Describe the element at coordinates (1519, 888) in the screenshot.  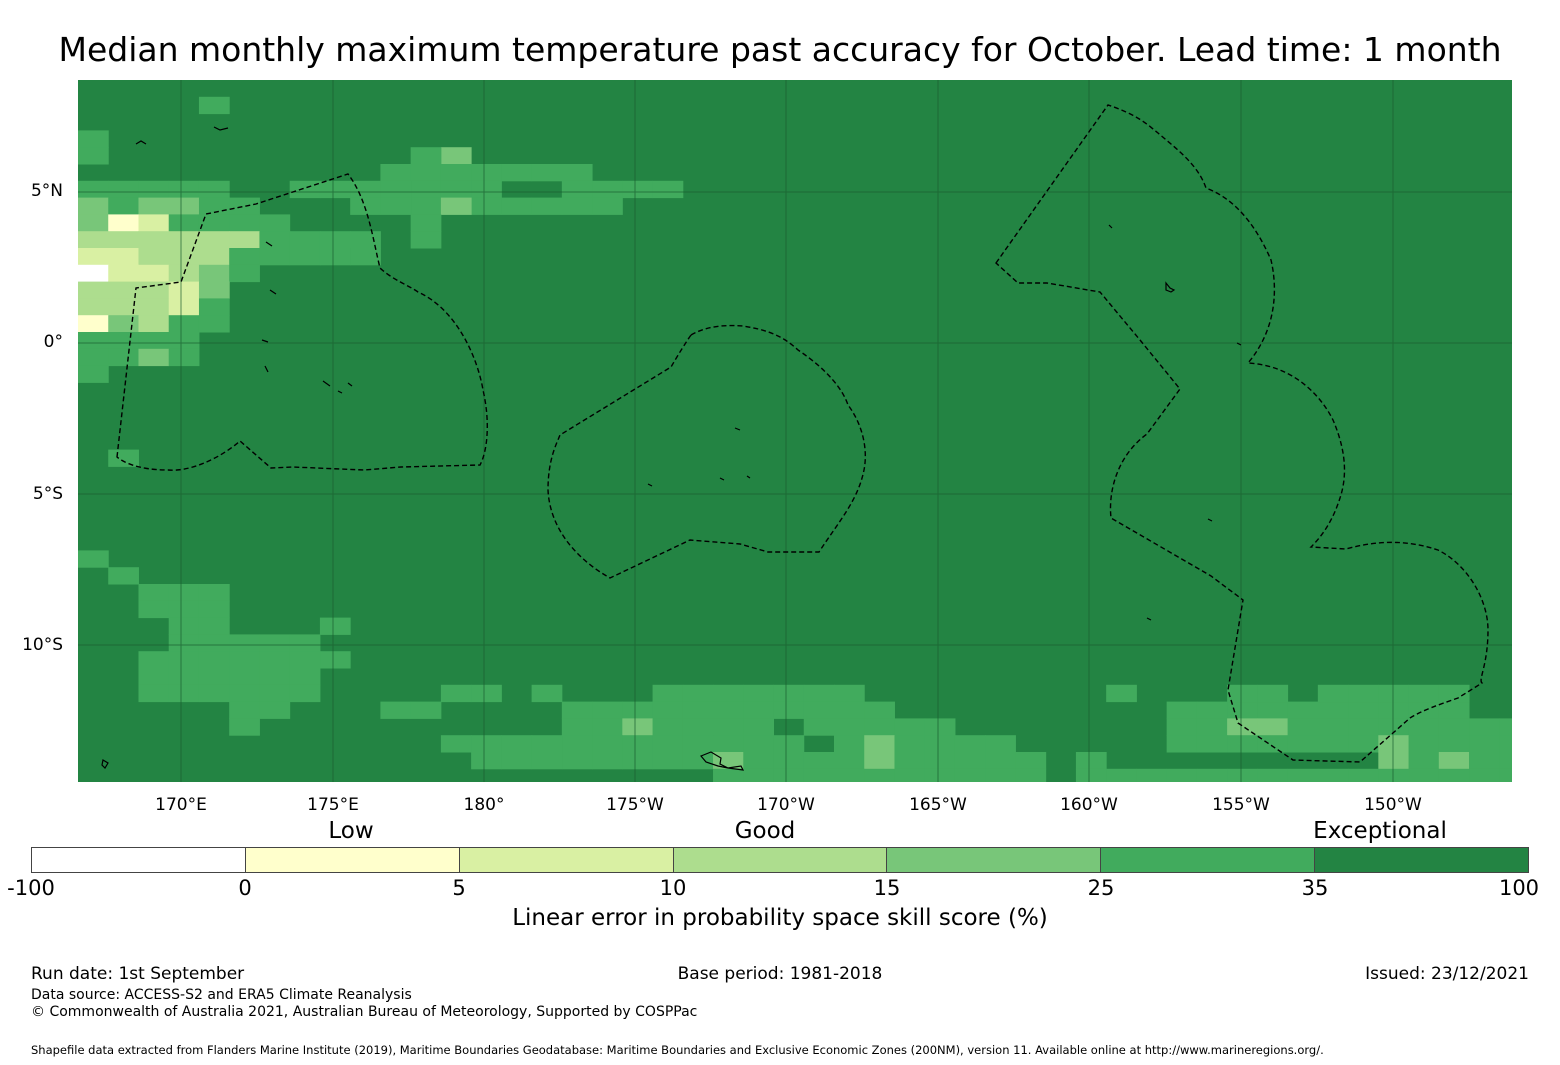
I see `colorbar-tick: 100` at that location.